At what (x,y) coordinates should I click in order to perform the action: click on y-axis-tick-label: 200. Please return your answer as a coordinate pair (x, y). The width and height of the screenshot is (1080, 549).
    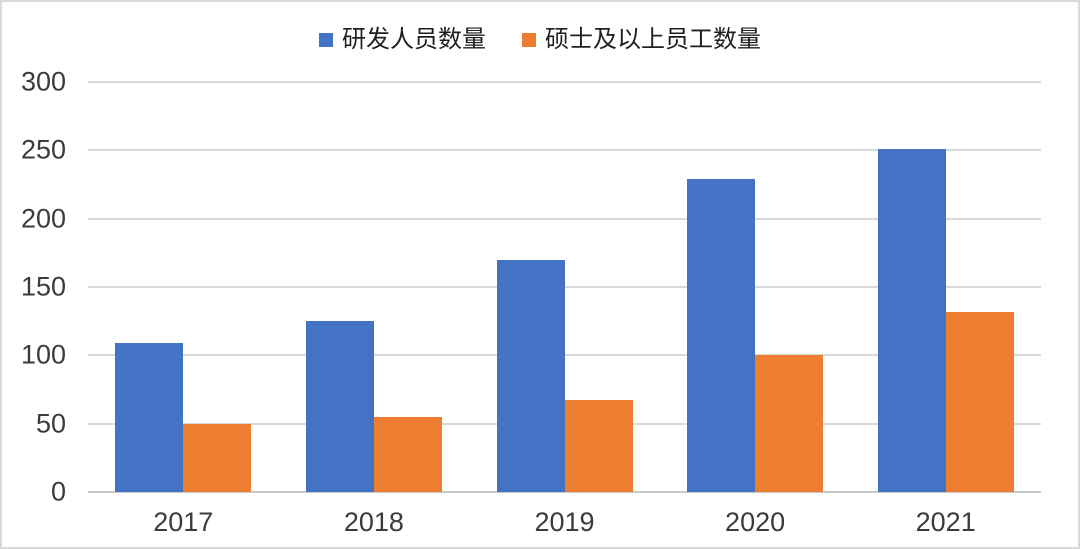
    Looking at the image, I should click on (43, 218).